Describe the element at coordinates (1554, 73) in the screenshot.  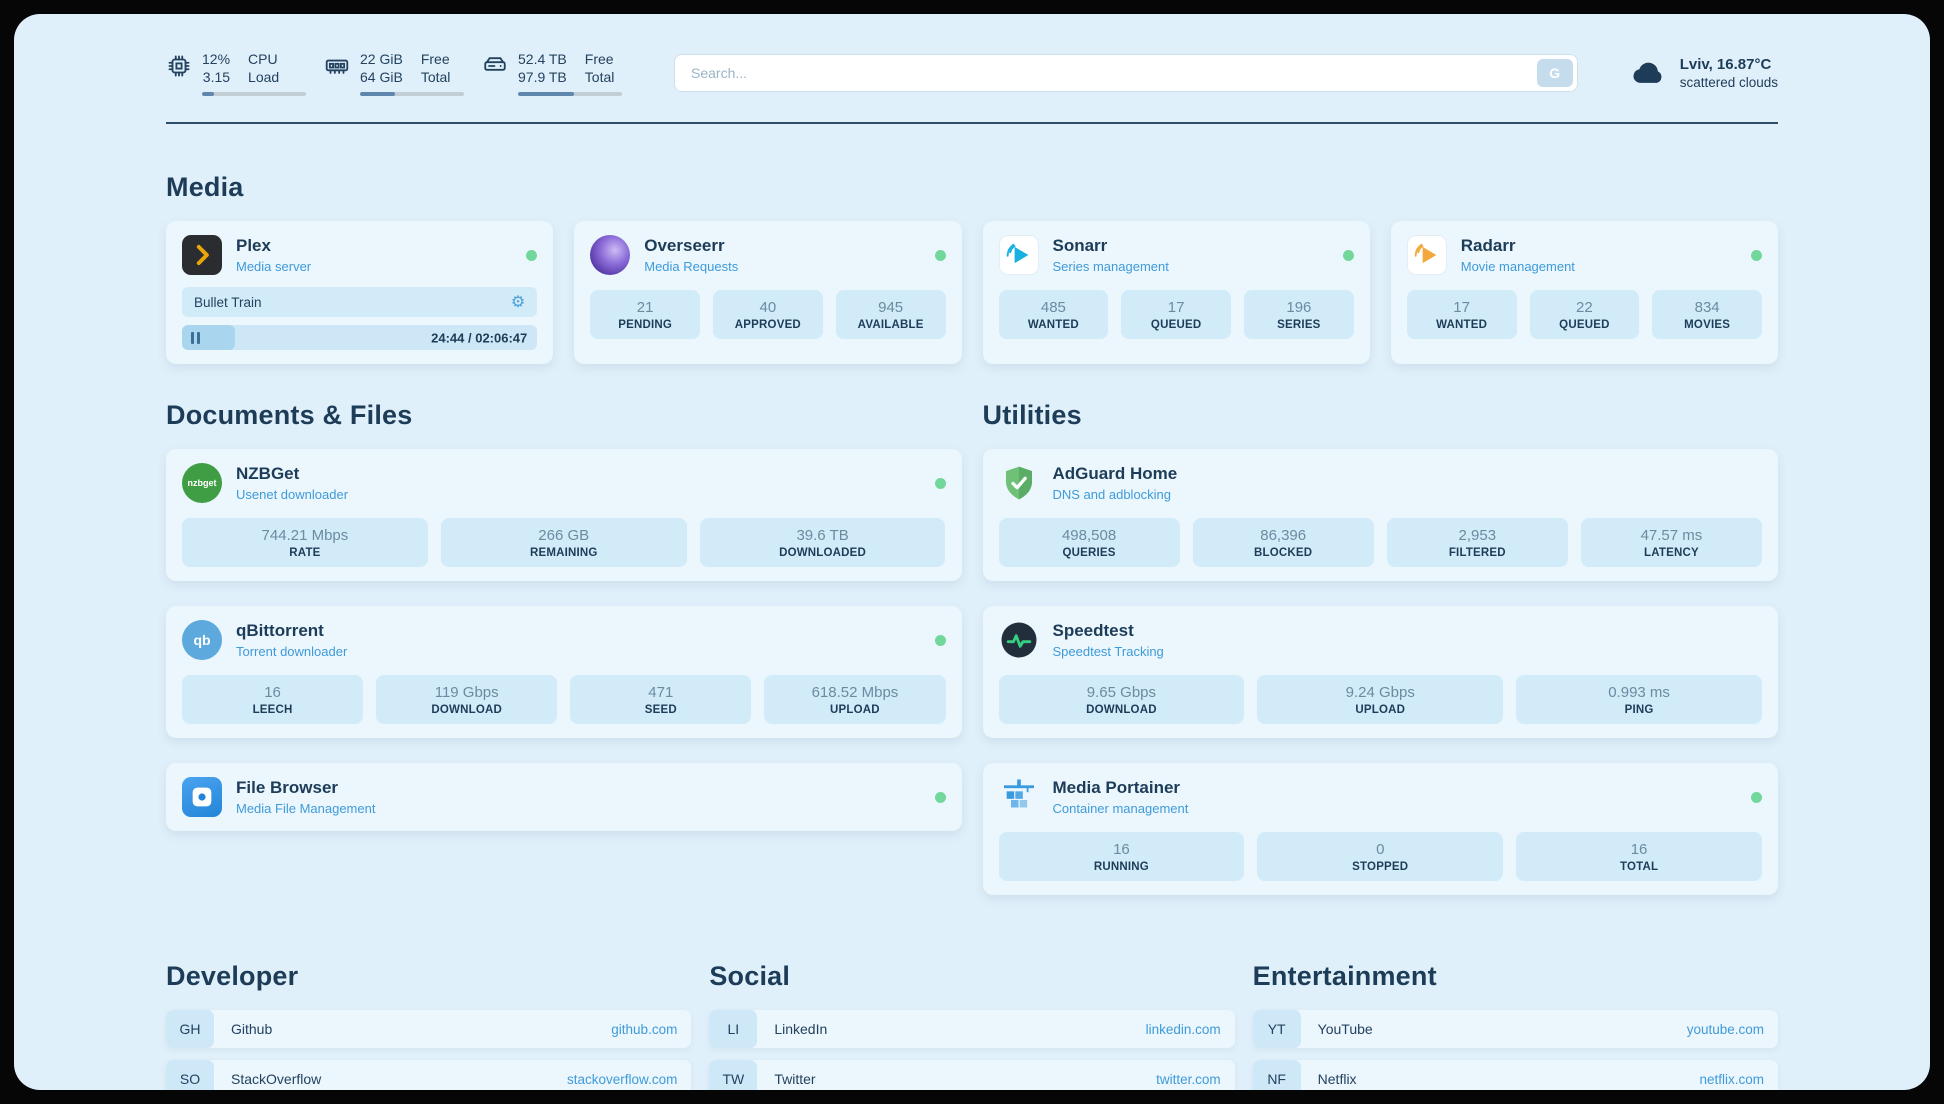
I see `search-provider-button: G` at that location.